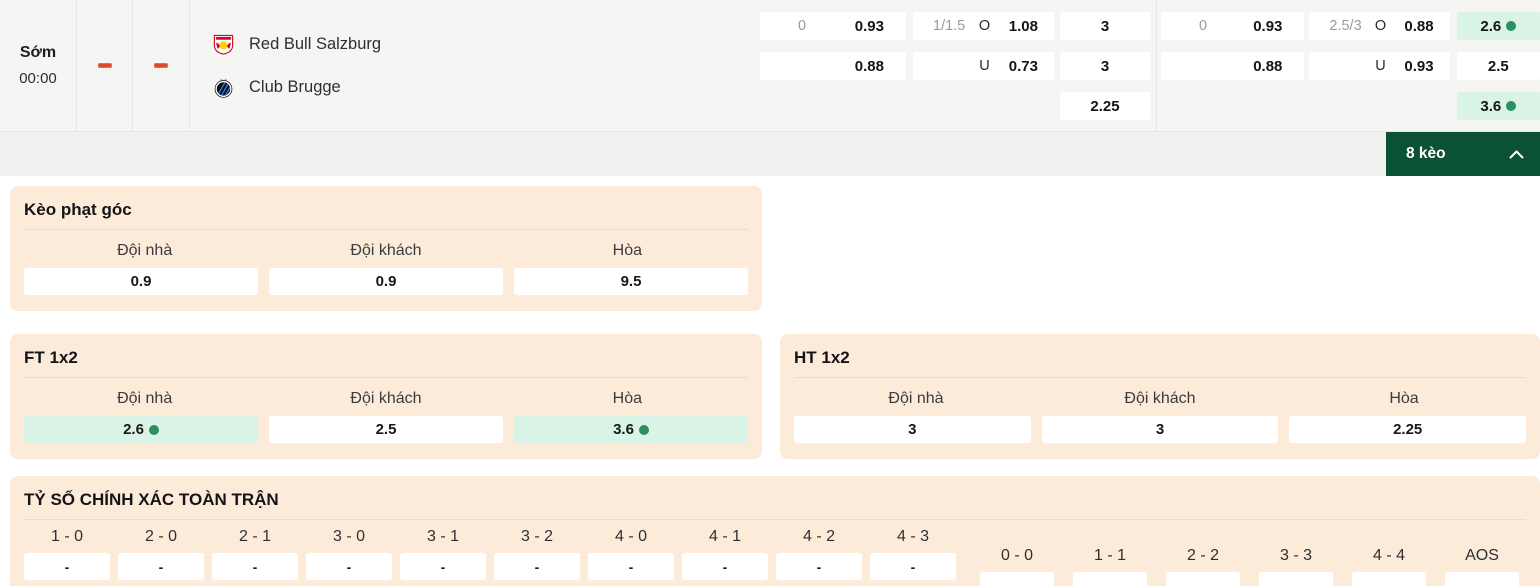 Image resolution: width=1540 pixels, height=586 pixels. What do you see at coordinates (631, 281) in the screenshot?
I see `draw-odds-cell: 9.5` at bounding box center [631, 281].